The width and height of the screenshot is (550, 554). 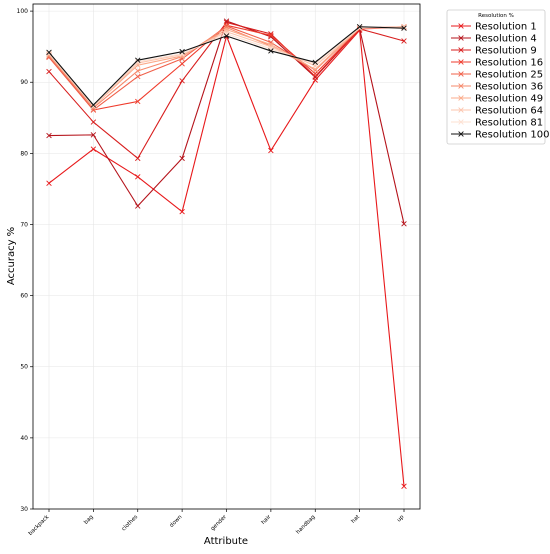 What do you see at coordinates (401, 519) in the screenshot?
I see `x-tick-label: up` at bounding box center [401, 519].